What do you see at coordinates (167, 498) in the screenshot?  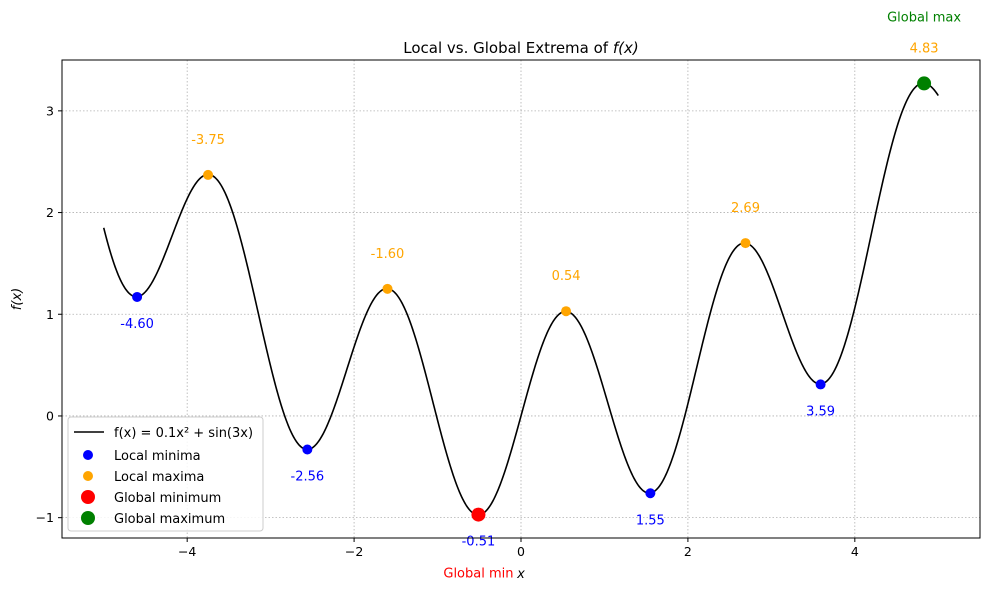 I see `legend-label-global-minimum: Global minimum` at bounding box center [167, 498].